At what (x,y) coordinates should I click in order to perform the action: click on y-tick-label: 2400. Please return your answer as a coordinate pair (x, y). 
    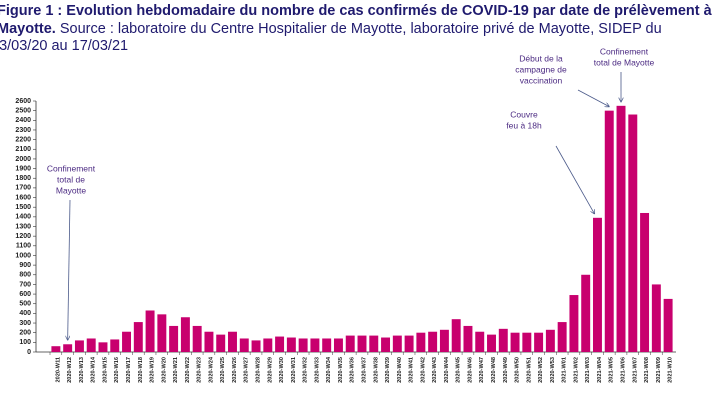
    Looking at the image, I should click on (23, 120).